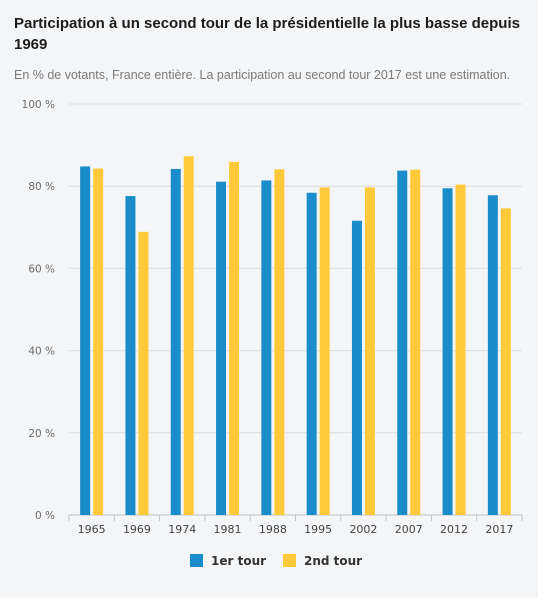 This screenshot has width=545, height=604. What do you see at coordinates (324, 351) in the screenshot?
I see `bar-tour2-1995` at bounding box center [324, 351].